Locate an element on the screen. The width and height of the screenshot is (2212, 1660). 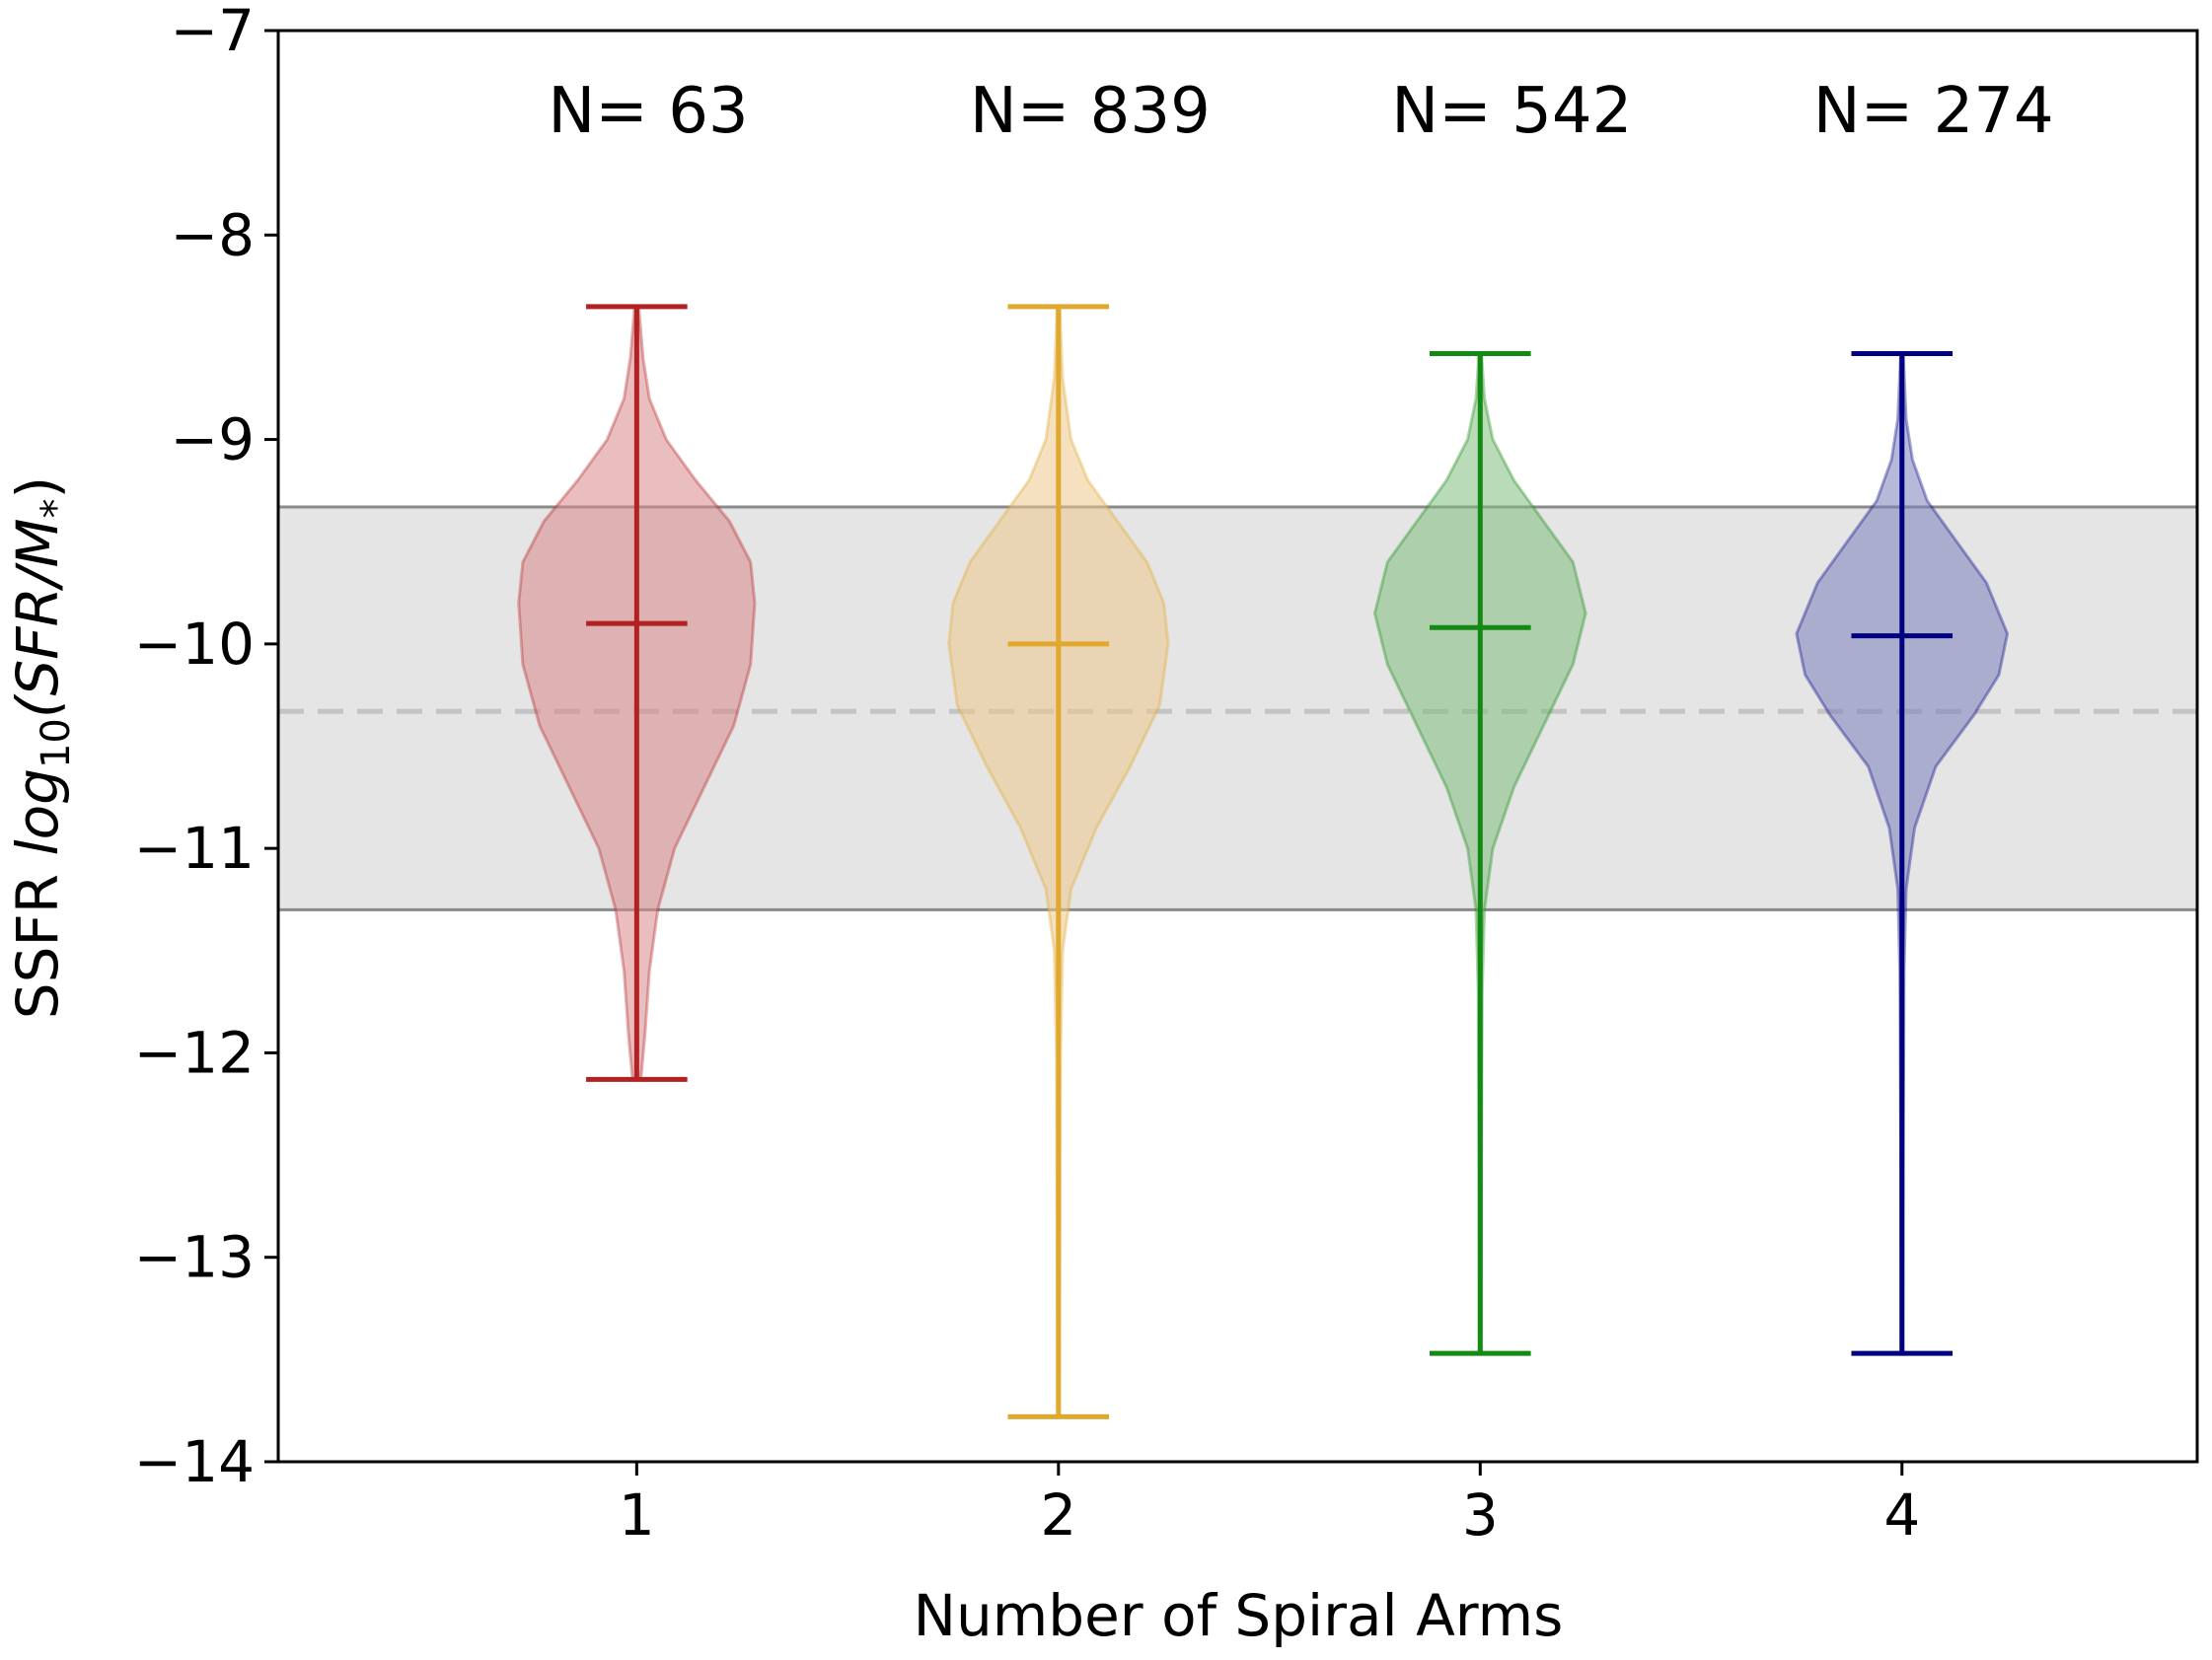
sample-size-label: N= 274 is located at coordinates (1933, 111).